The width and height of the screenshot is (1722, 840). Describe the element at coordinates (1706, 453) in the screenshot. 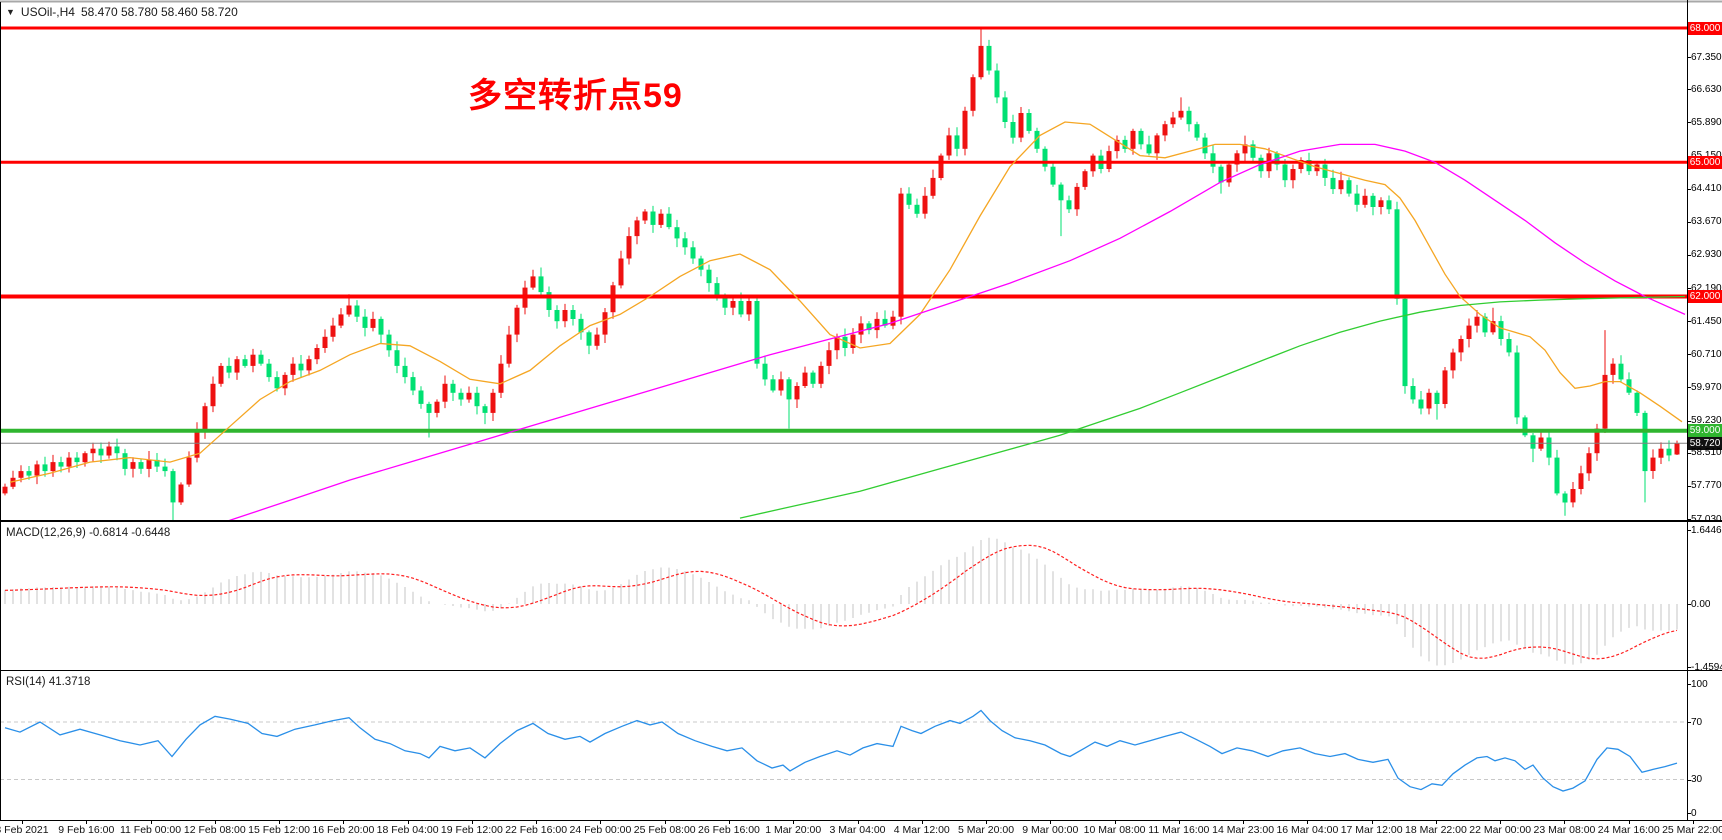

I see `price-axis-label: 58.510` at that location.